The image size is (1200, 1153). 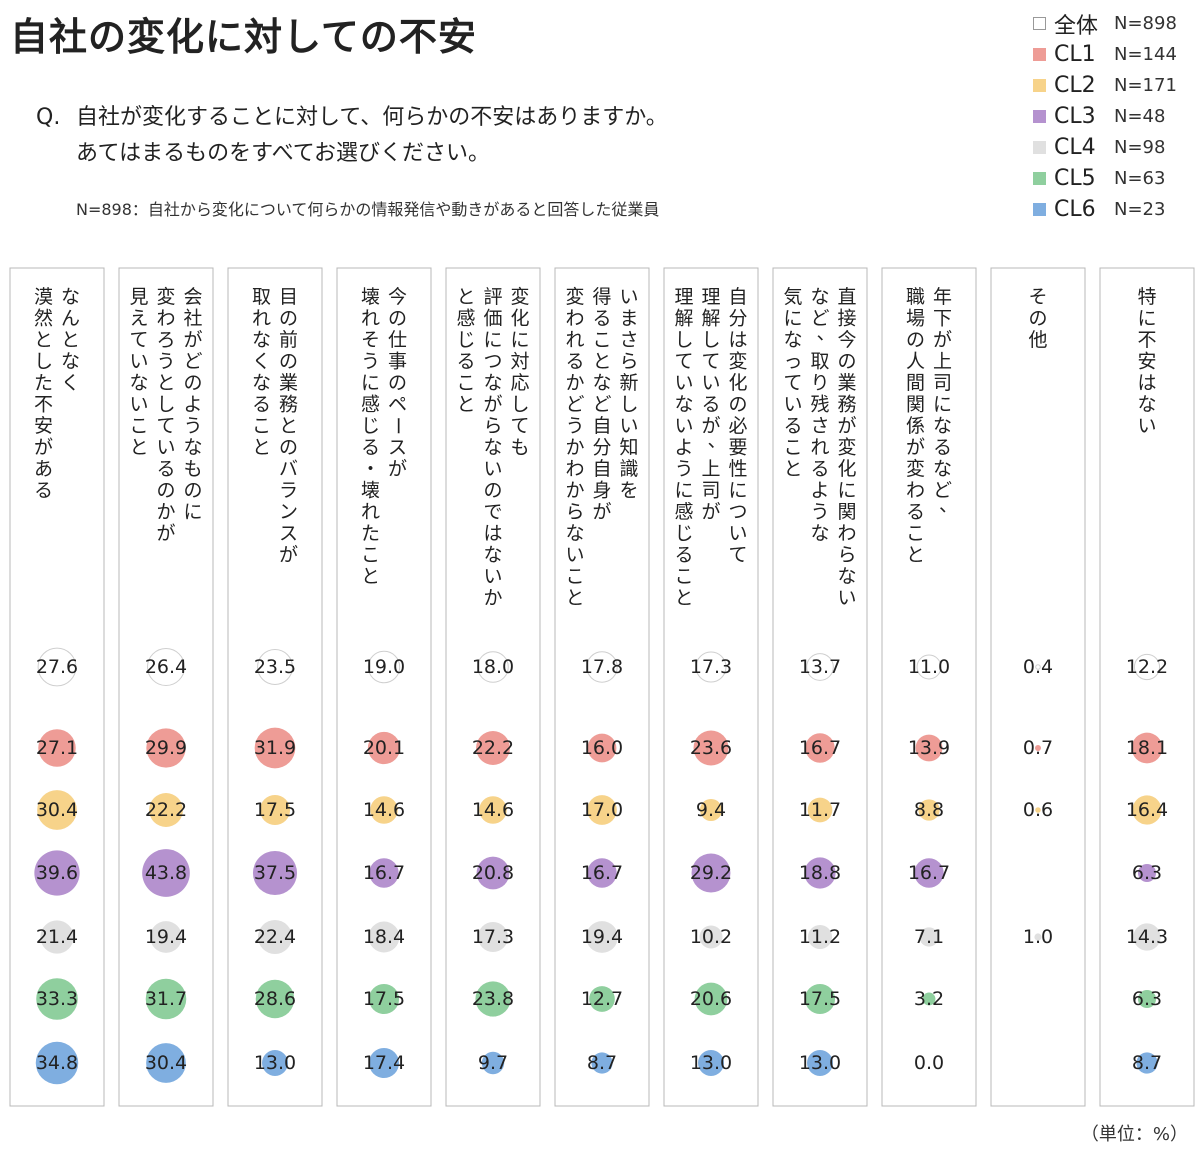 What do you see at coordinates (166, 667) in the screenshot?
I see `value-label: 26.4` at bounding box center [166, 667].